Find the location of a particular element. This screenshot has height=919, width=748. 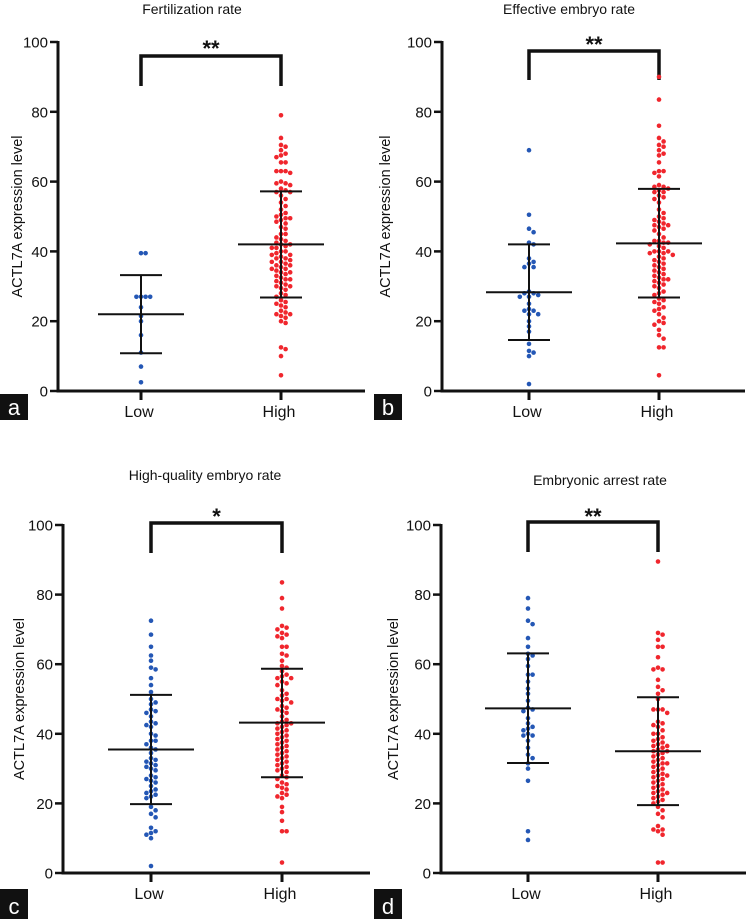

y-tick-label: 40 is located at coordinates (422, 734).